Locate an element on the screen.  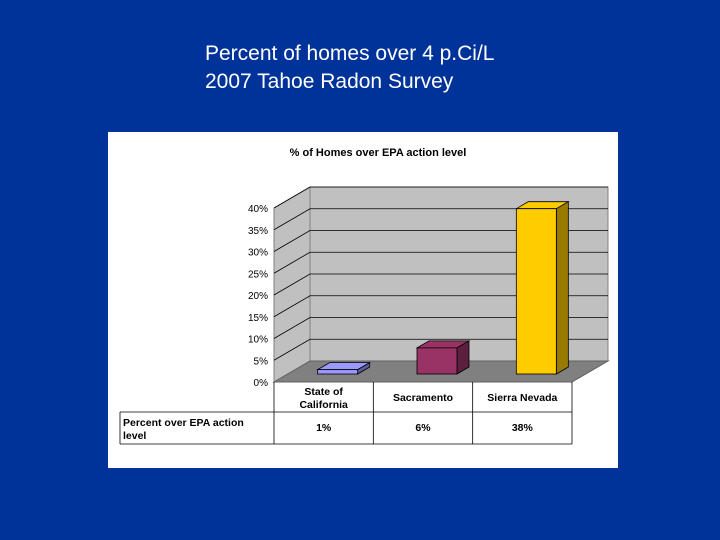
y-tick-label: 20% is located at coordinates (258, 296).